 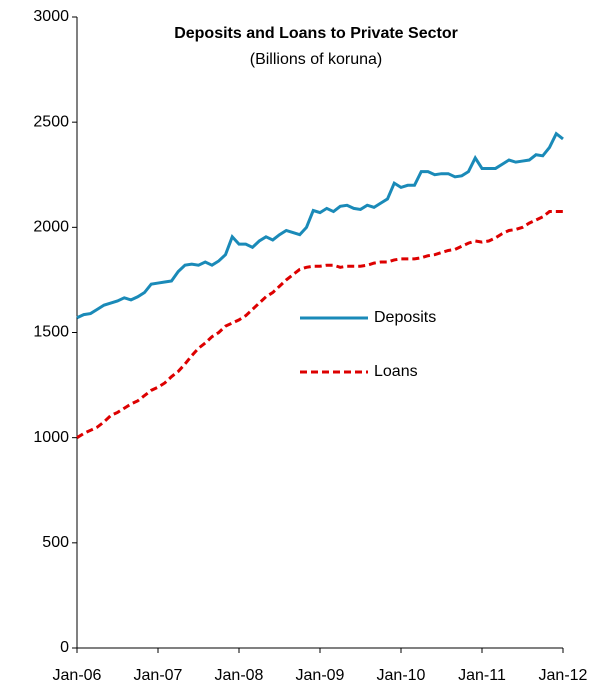 I want to click on x-tick-label: Jan-12, so click(x=563, y=675).